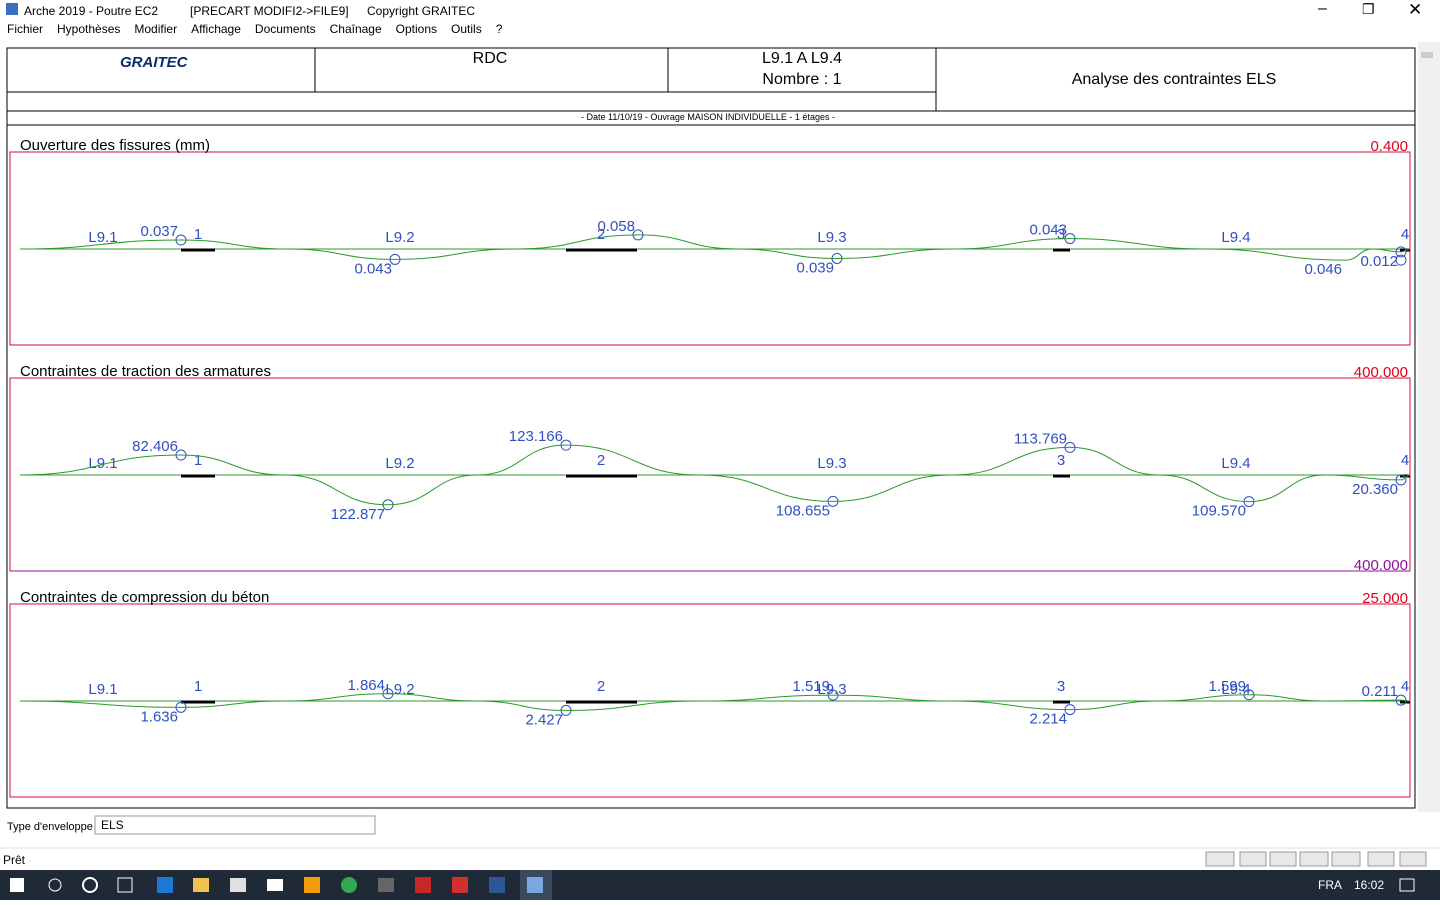 The height and width of the screenshot is (905, 1440). I want to click on extreme-value: 0.012, so click(1379, 261).